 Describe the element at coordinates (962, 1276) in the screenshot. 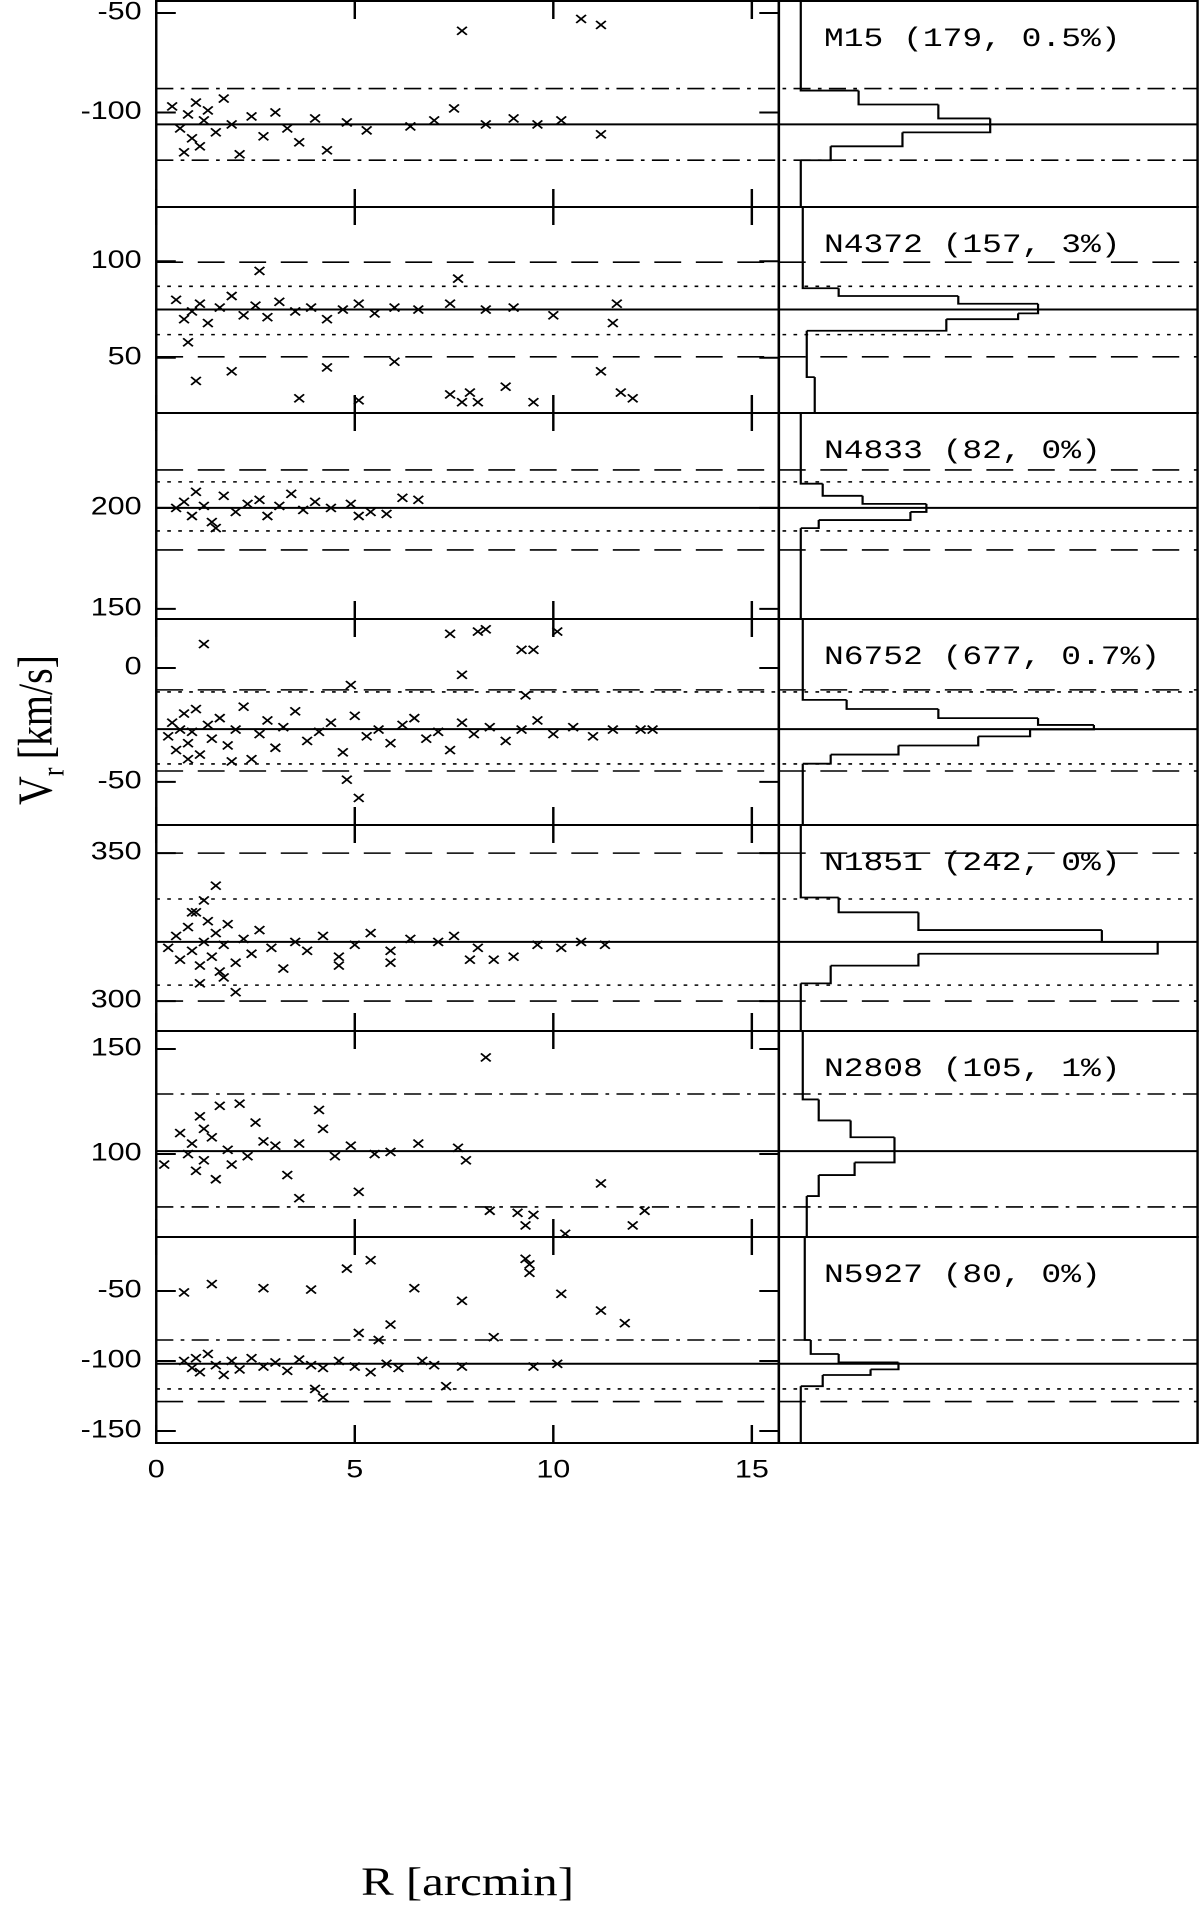

I see `panel-title: N5927 (80, 0%)` at that location.